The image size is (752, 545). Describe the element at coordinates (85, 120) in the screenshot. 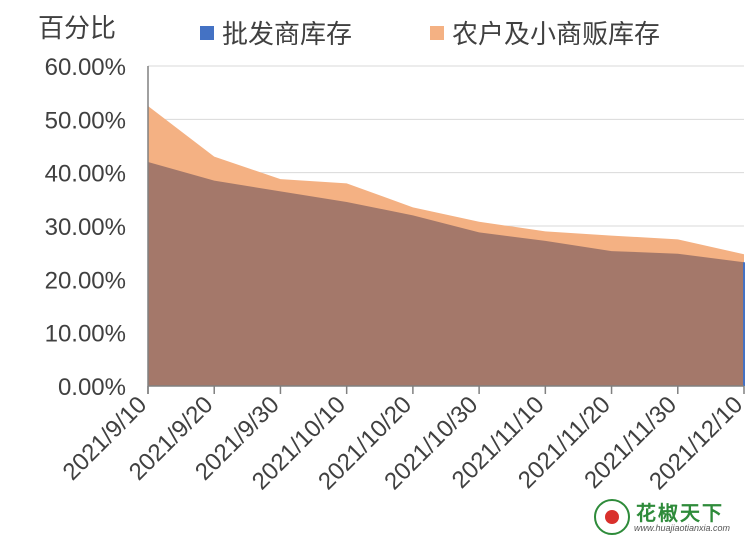

I see `y-tick-label: 50.00%` at that location.